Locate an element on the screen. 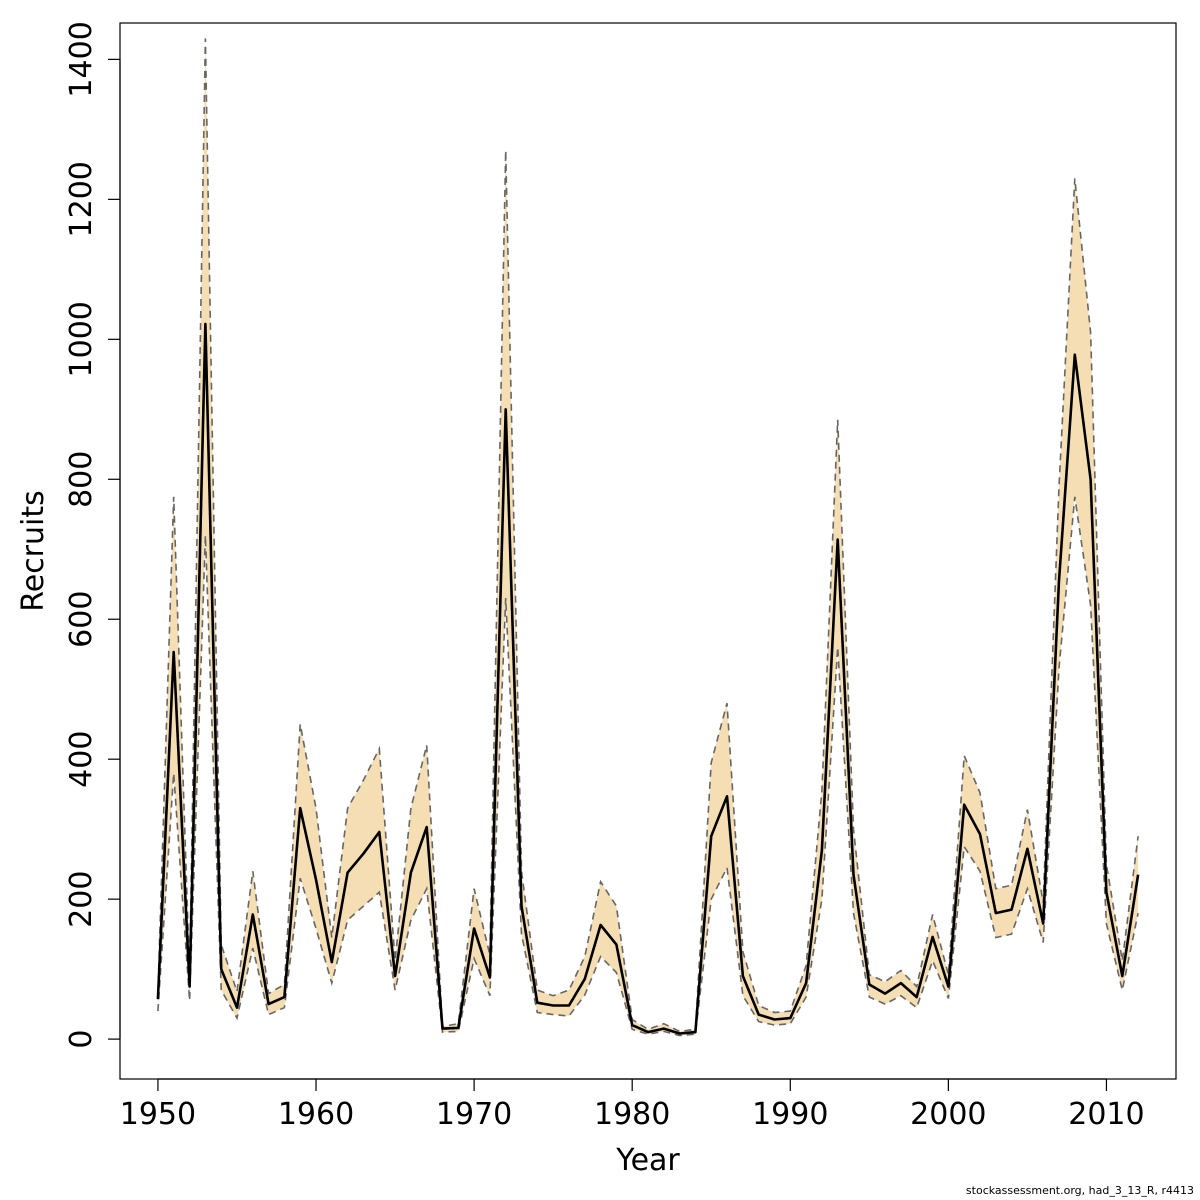 The width and height of the screenshot is (1200, 1200). x-tick-label: 2010 is located at coordinates (1106, 1114).